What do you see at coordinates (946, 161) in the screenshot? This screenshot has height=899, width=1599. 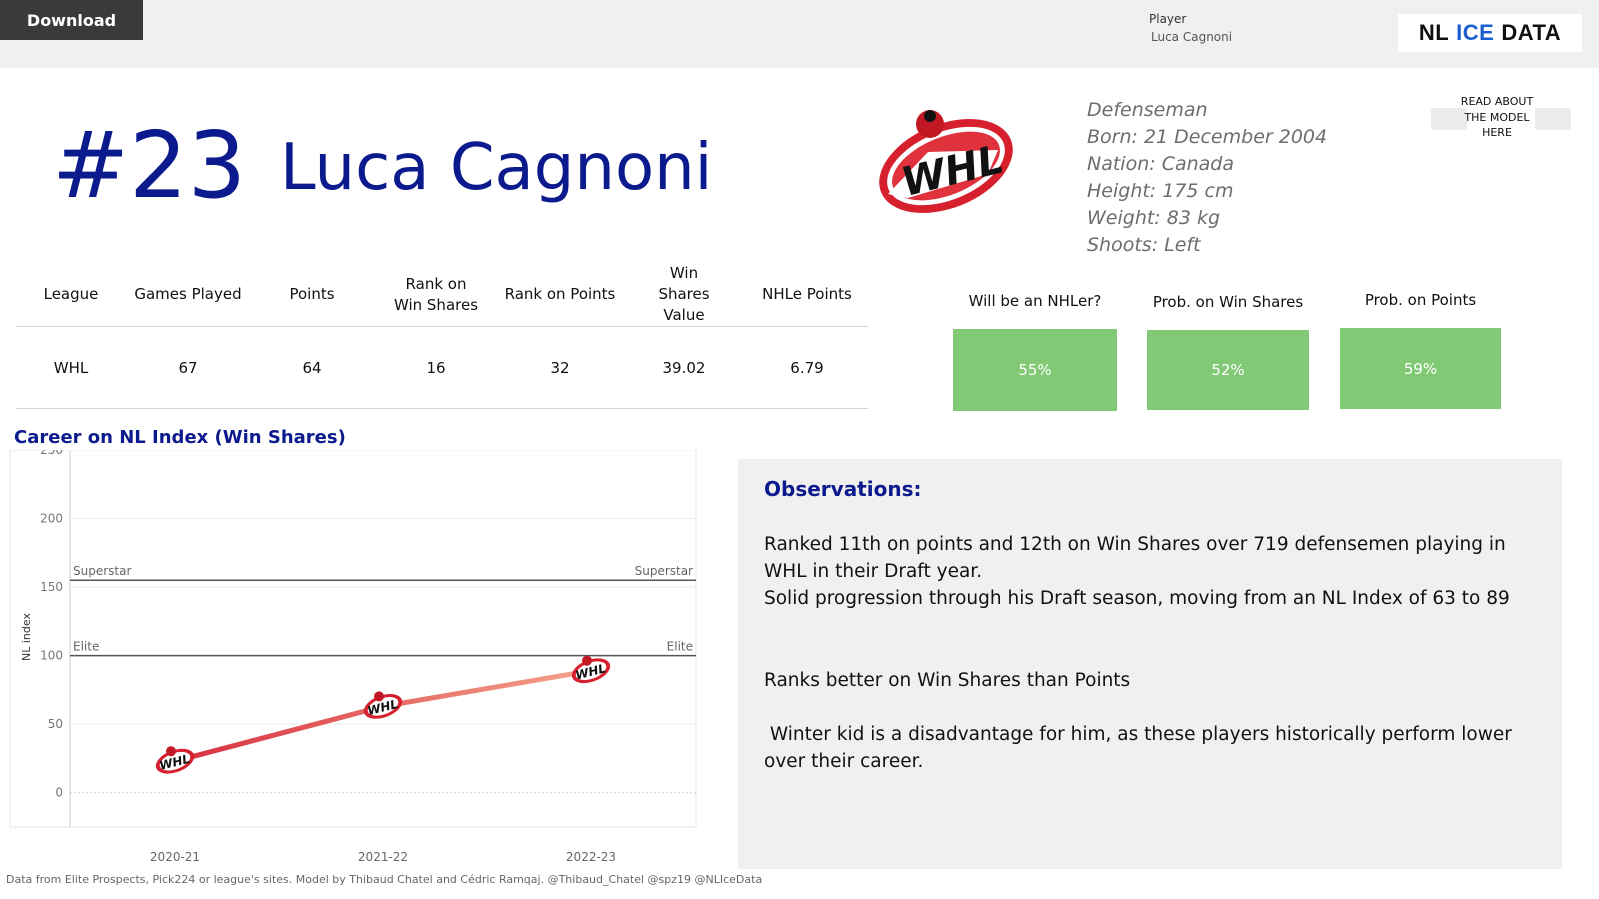 I see `whl-logo-icon: WHL` at bounding box center [946, 161].